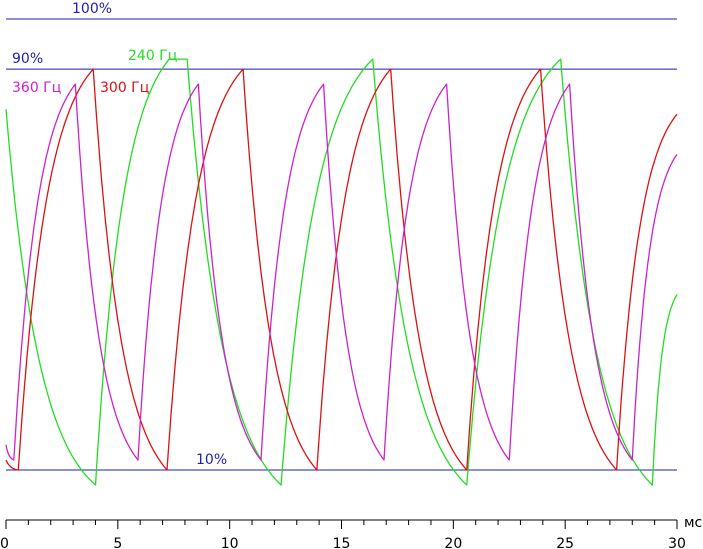  What do you see at coordinates (4, 542) in the screenshot?
I see `x-tick-label: 0` at bounding box center [4, 542].